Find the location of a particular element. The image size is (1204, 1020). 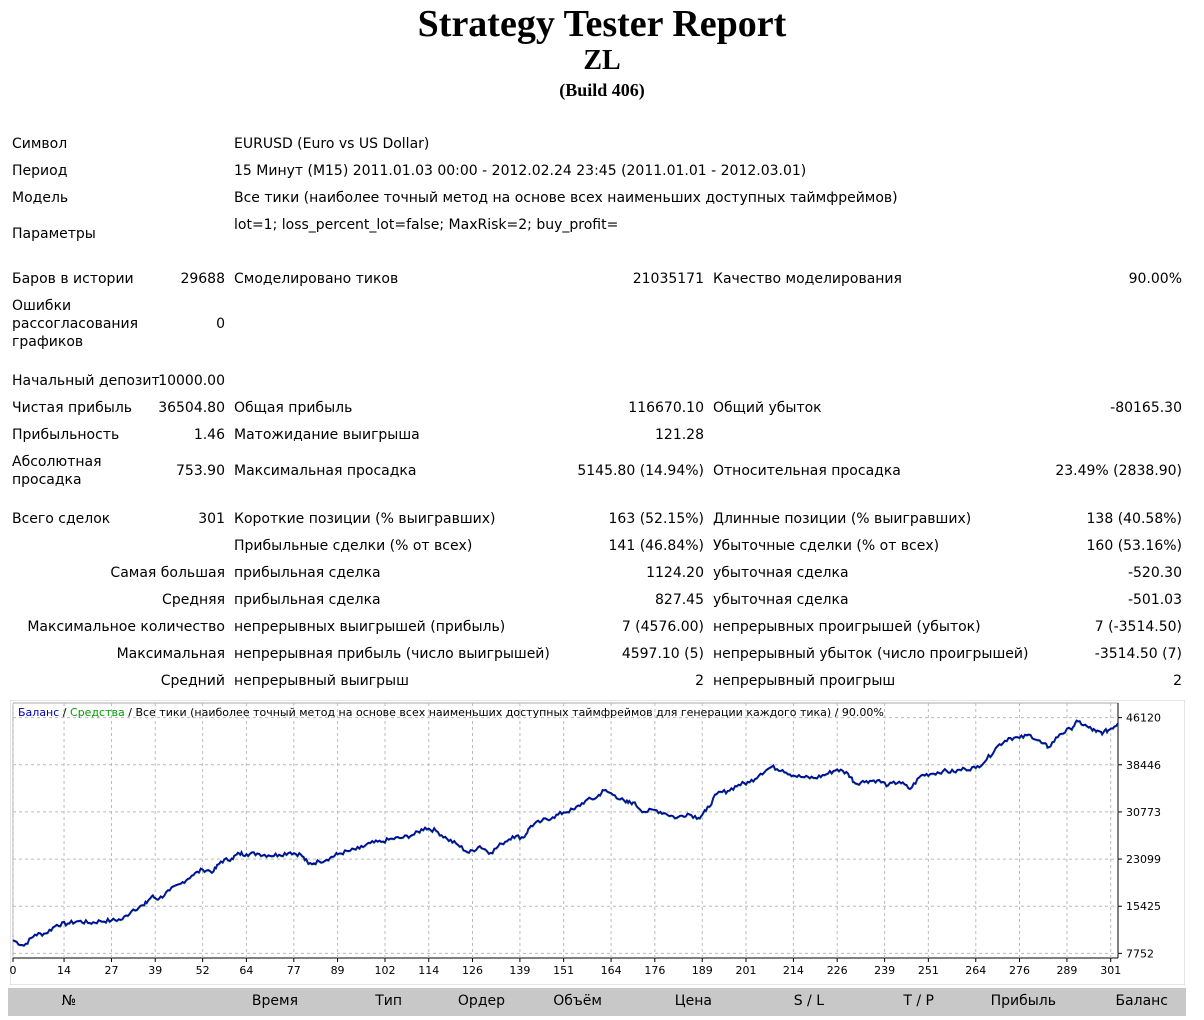

x-tick-label: 251 is located at coordinates (928, 970).